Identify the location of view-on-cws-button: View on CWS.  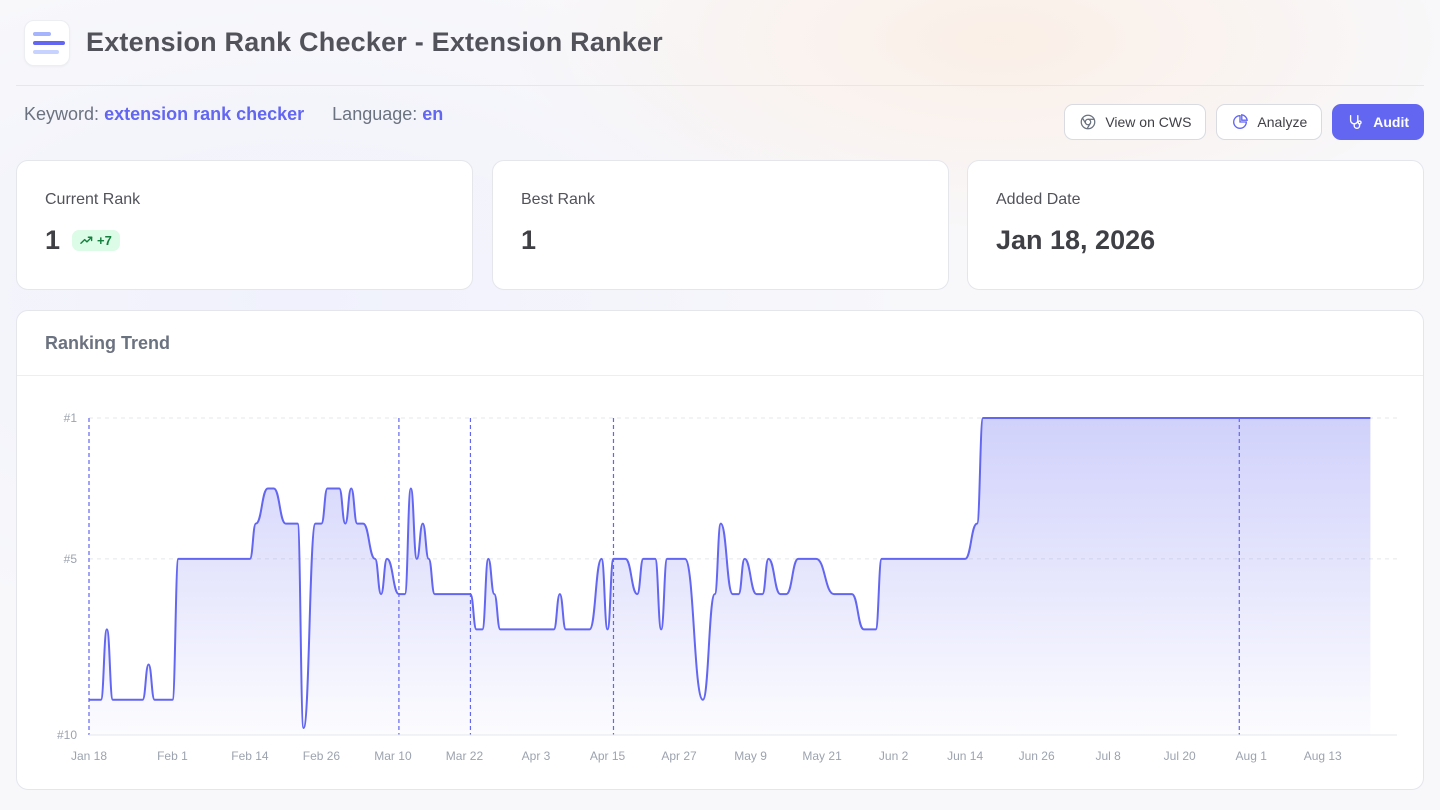
(1135, 122).